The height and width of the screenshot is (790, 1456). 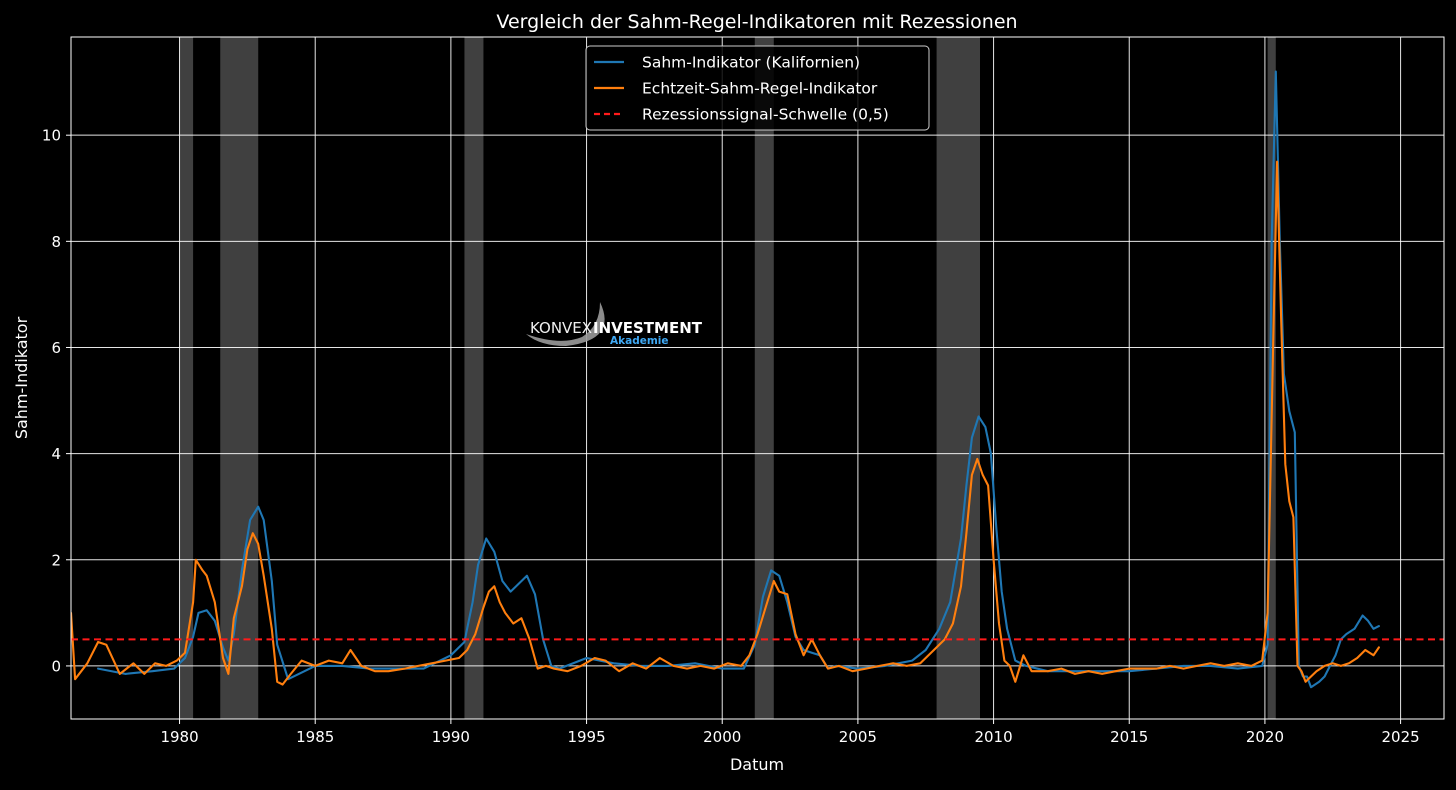 What do you see at coordinates (56, 348) in the screenshot?
I see `y-tick-label-6: 6` at bounding box center [56, 348].